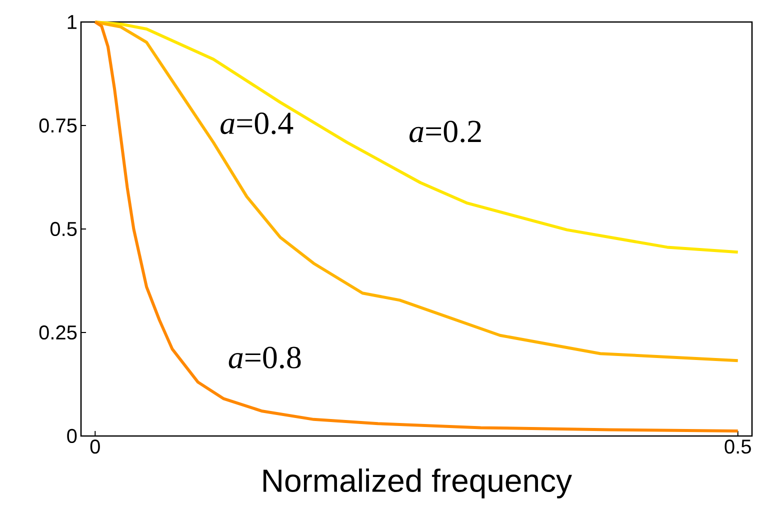  I want to click on series-label: a=0.8, so click(264, 357).